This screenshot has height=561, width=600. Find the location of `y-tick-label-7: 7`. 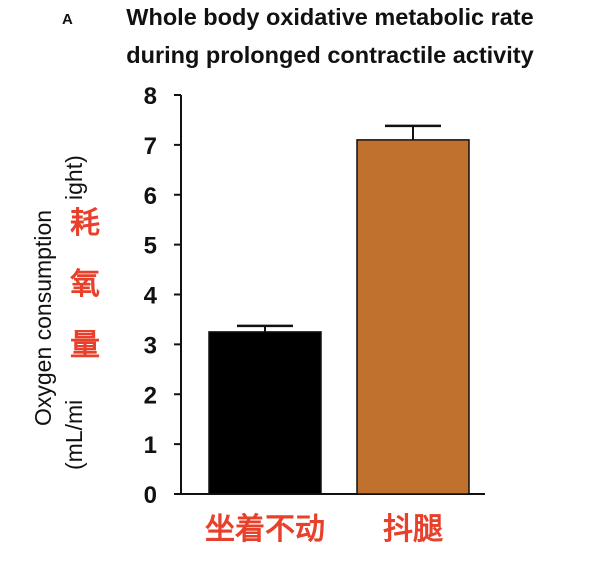

y-tick-label-7: 7 is located at coordinates (150, 146).